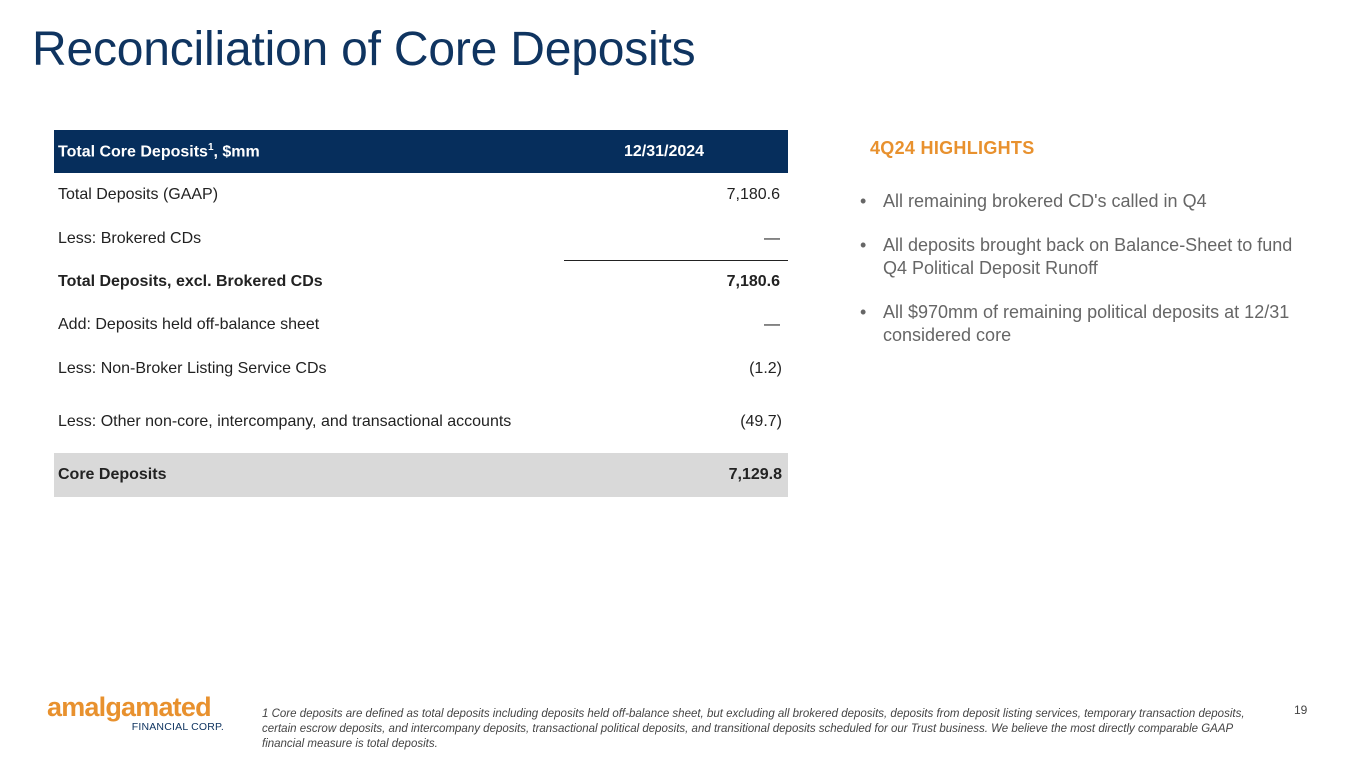 The image size is (1365, 768). Describe the element at coordinates (192, 368) in the screenshot. I see `row-label: Less: Non-Broker Listing Service CDs` at that location.